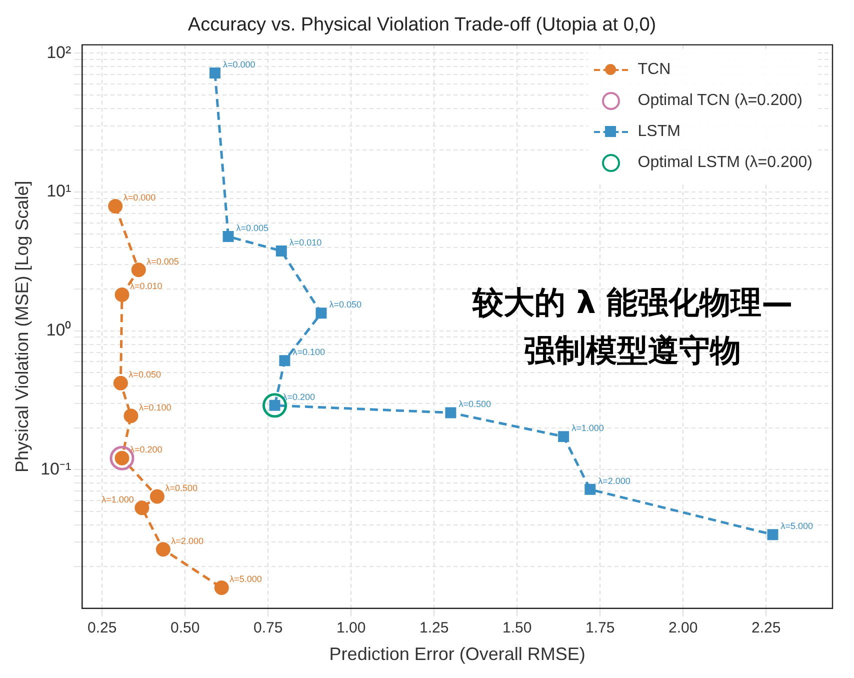 The image size is (854, 678). Describe the element at coordinates (632, 351) in the screenshot. I see `annotation: 强制模型遵守物` at that location.